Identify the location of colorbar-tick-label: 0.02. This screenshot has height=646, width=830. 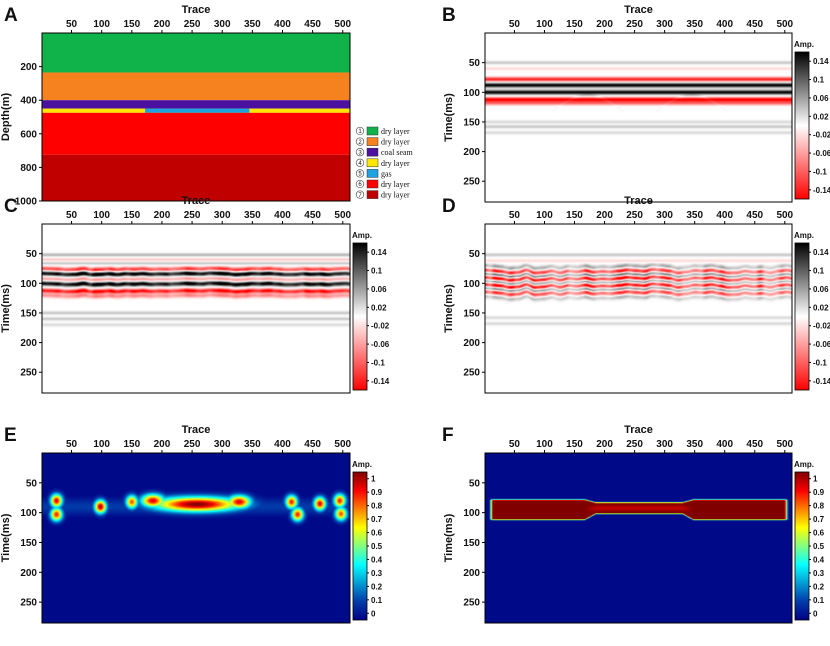
(821, 116).